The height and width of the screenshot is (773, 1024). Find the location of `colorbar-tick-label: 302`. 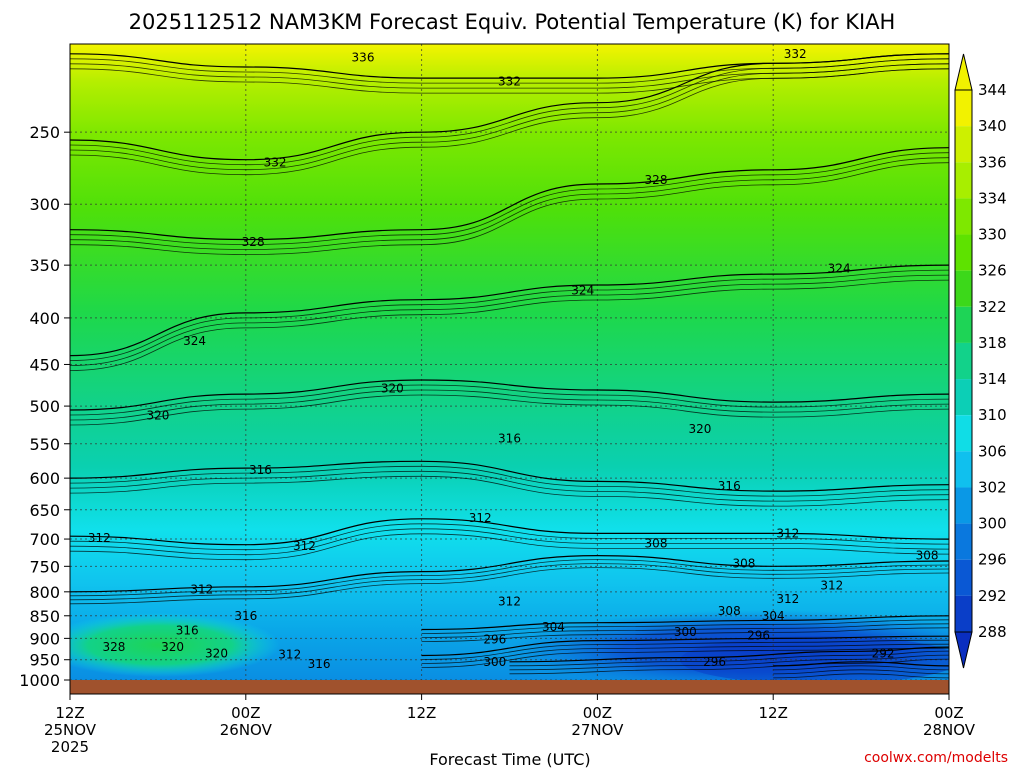

colorbar-tick-label: 302 is located at coordinates (992, 487).